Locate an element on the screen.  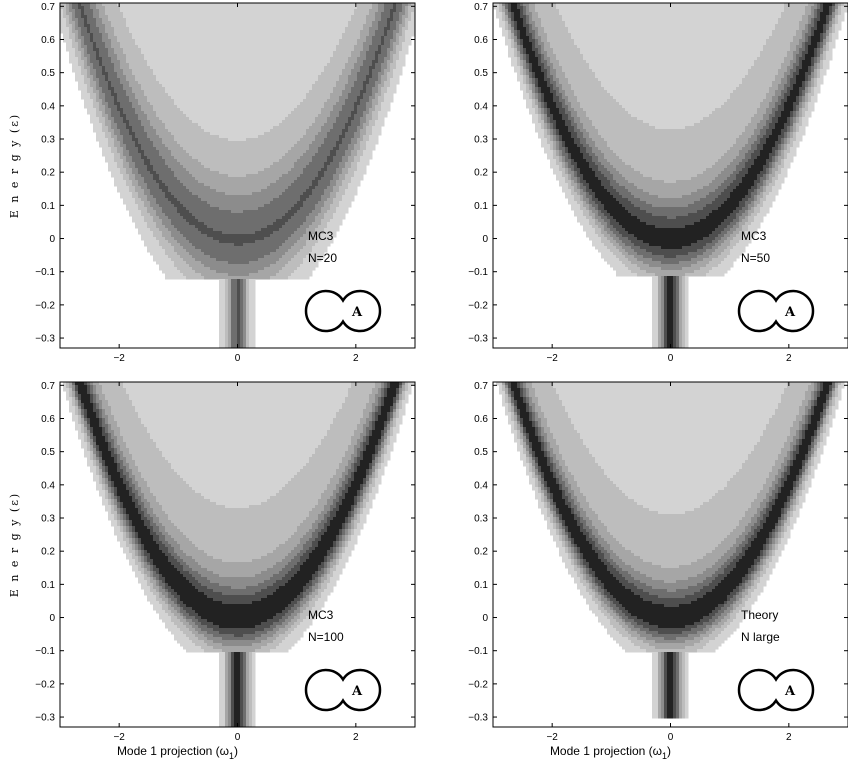
annotation-line-2: N large is located at coordinates (760, 637).